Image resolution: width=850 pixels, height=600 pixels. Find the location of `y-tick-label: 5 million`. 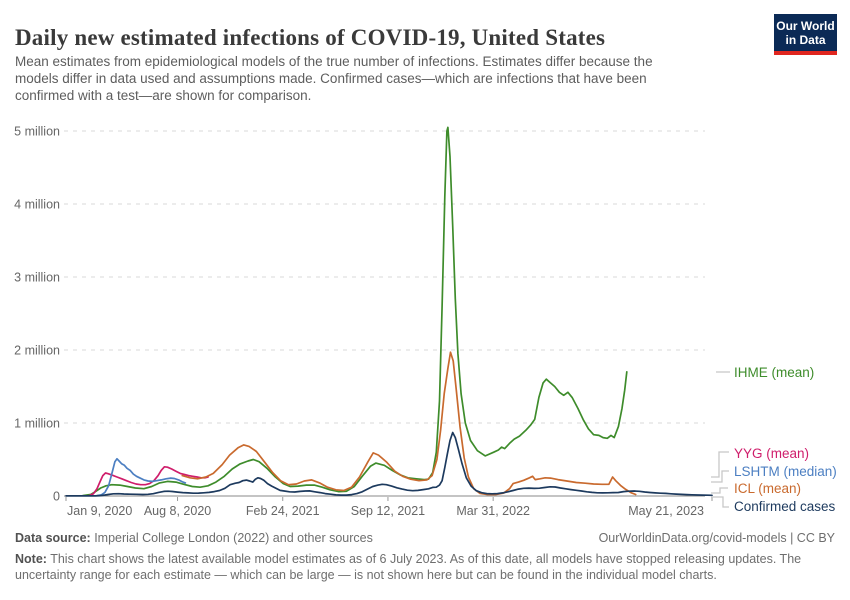

y-tick-label: 5 million is located at coordinates (37, 132).